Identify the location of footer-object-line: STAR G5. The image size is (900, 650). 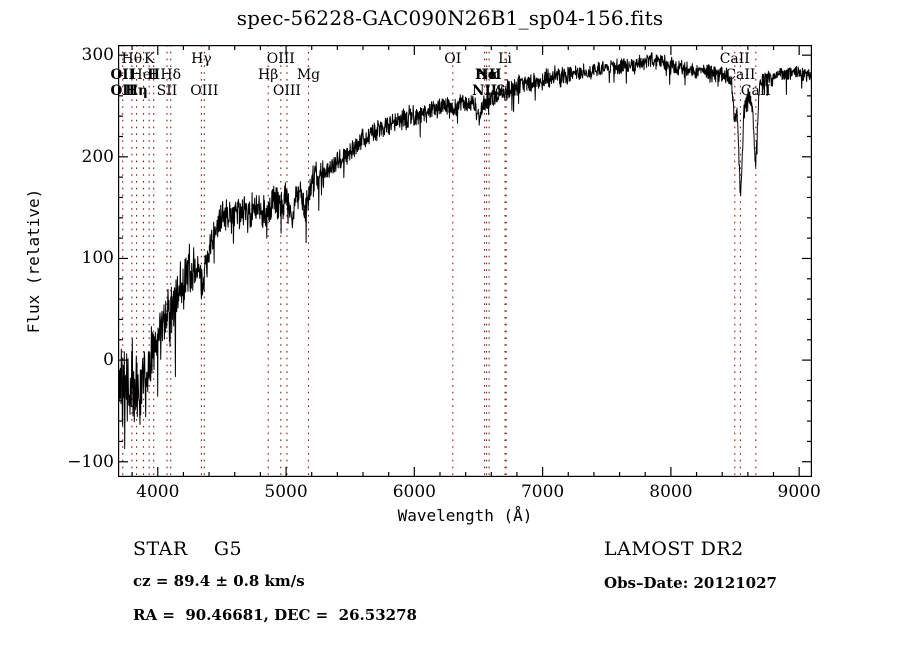
(188, 549).